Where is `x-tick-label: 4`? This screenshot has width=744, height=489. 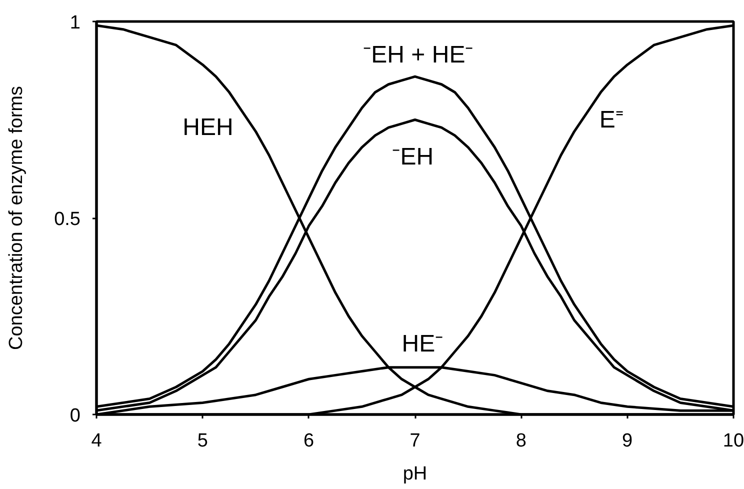 x-tick-label: 4 is located at coordinates (96, 441).